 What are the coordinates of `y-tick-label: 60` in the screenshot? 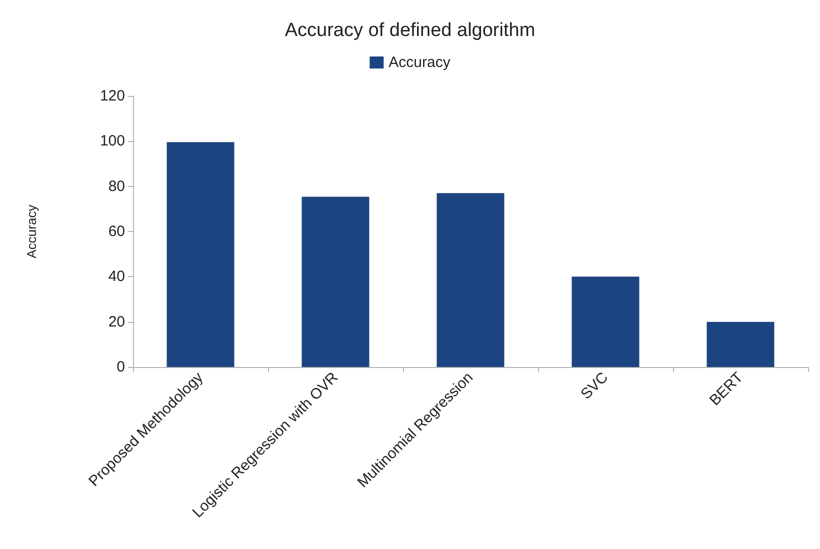 It's located at (116, 231).